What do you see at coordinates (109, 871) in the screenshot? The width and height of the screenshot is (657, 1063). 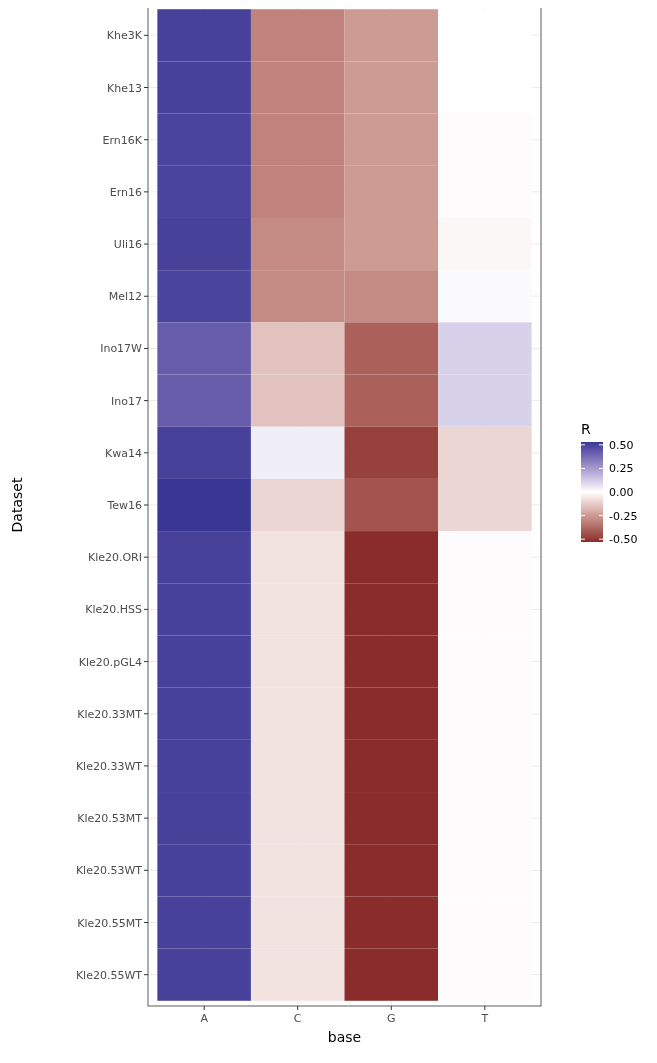 I see `y-tick-label: Kle20.53WT` at bounding box center [109, 871].